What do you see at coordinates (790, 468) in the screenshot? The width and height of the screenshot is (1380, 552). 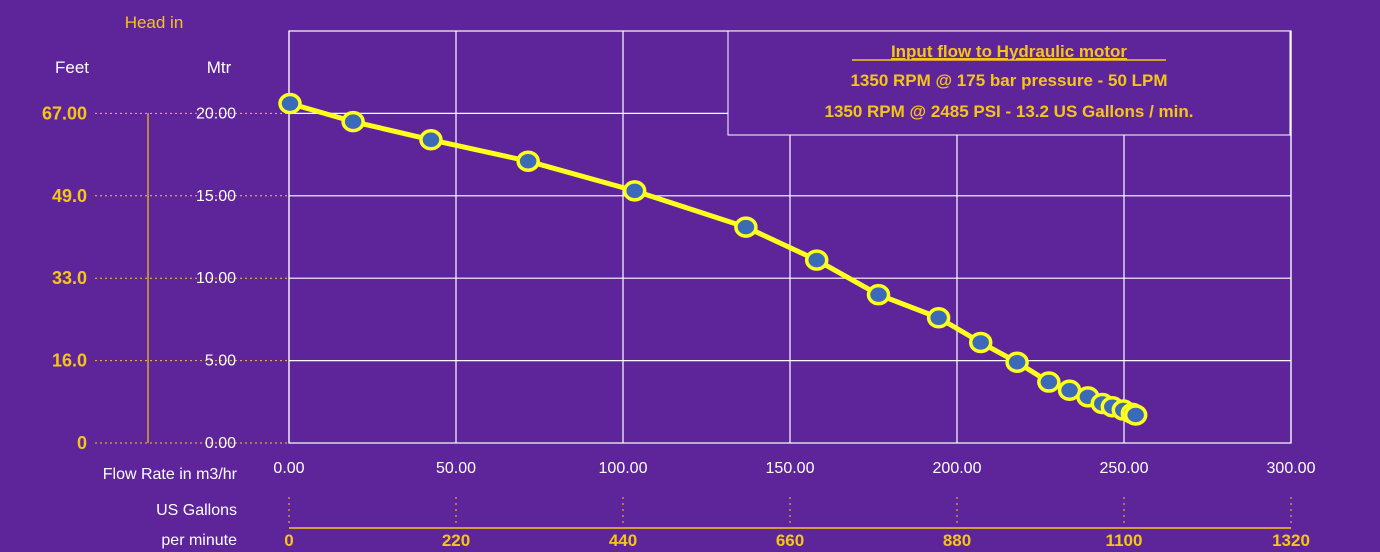 I see `x-tick-label: 150.00` at bounding box center [790, 468].